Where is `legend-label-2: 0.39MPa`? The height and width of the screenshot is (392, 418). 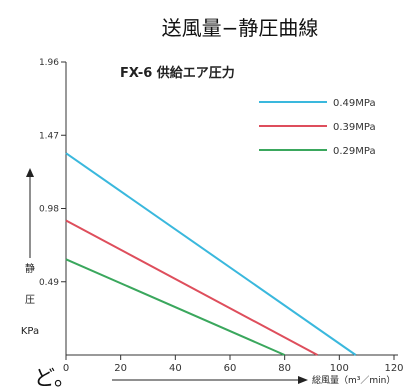 legend-label-2: 0.39MPa is located at coordinates (354, 127).